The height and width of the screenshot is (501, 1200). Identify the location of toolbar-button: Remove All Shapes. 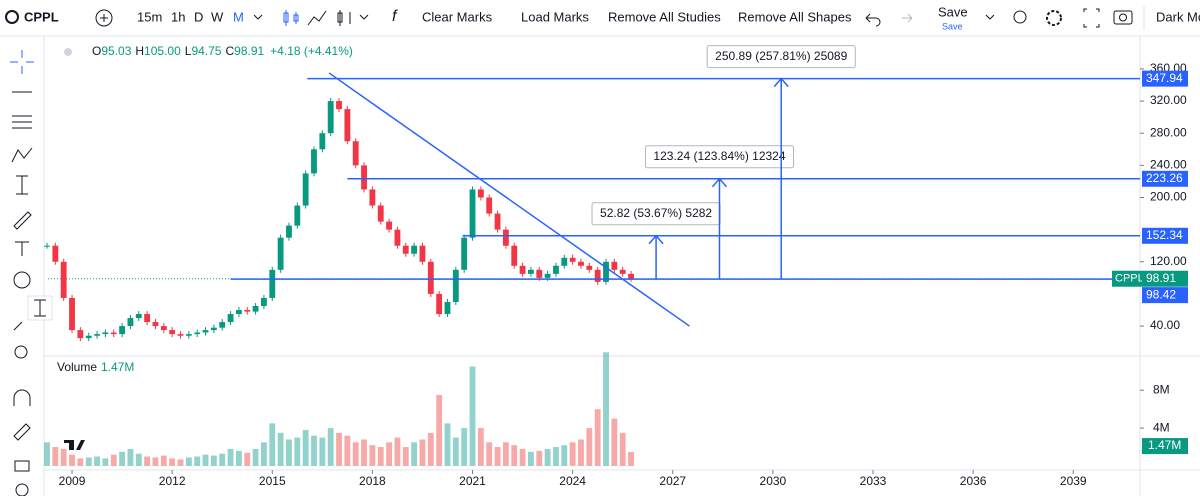
(795, 16).